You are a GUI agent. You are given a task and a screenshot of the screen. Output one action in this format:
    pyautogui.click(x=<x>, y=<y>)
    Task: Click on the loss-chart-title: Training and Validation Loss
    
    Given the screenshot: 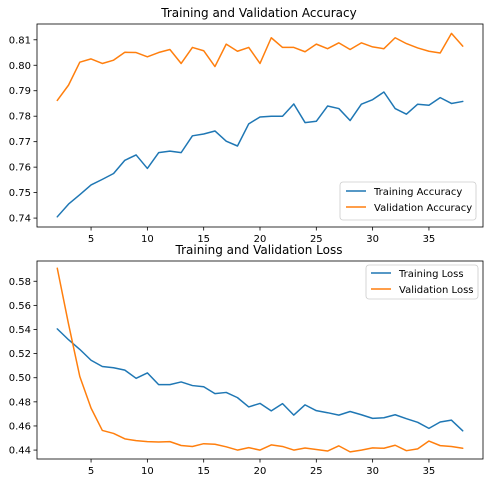 What is the action you would take?
    pyautogui.click(x=259, y=250)
    